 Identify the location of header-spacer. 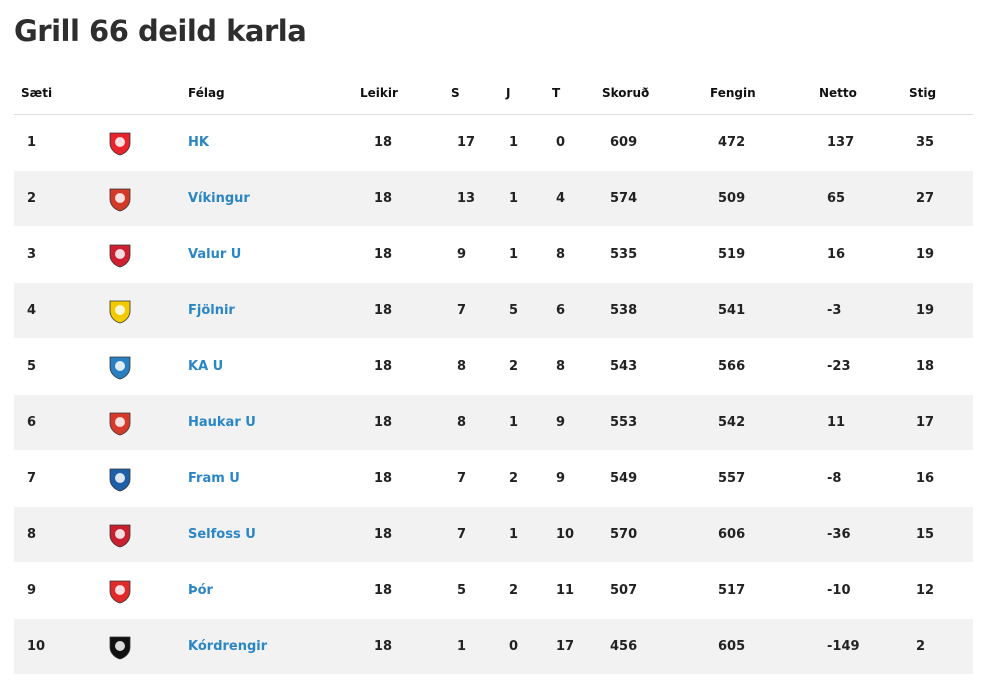
(147, 93).